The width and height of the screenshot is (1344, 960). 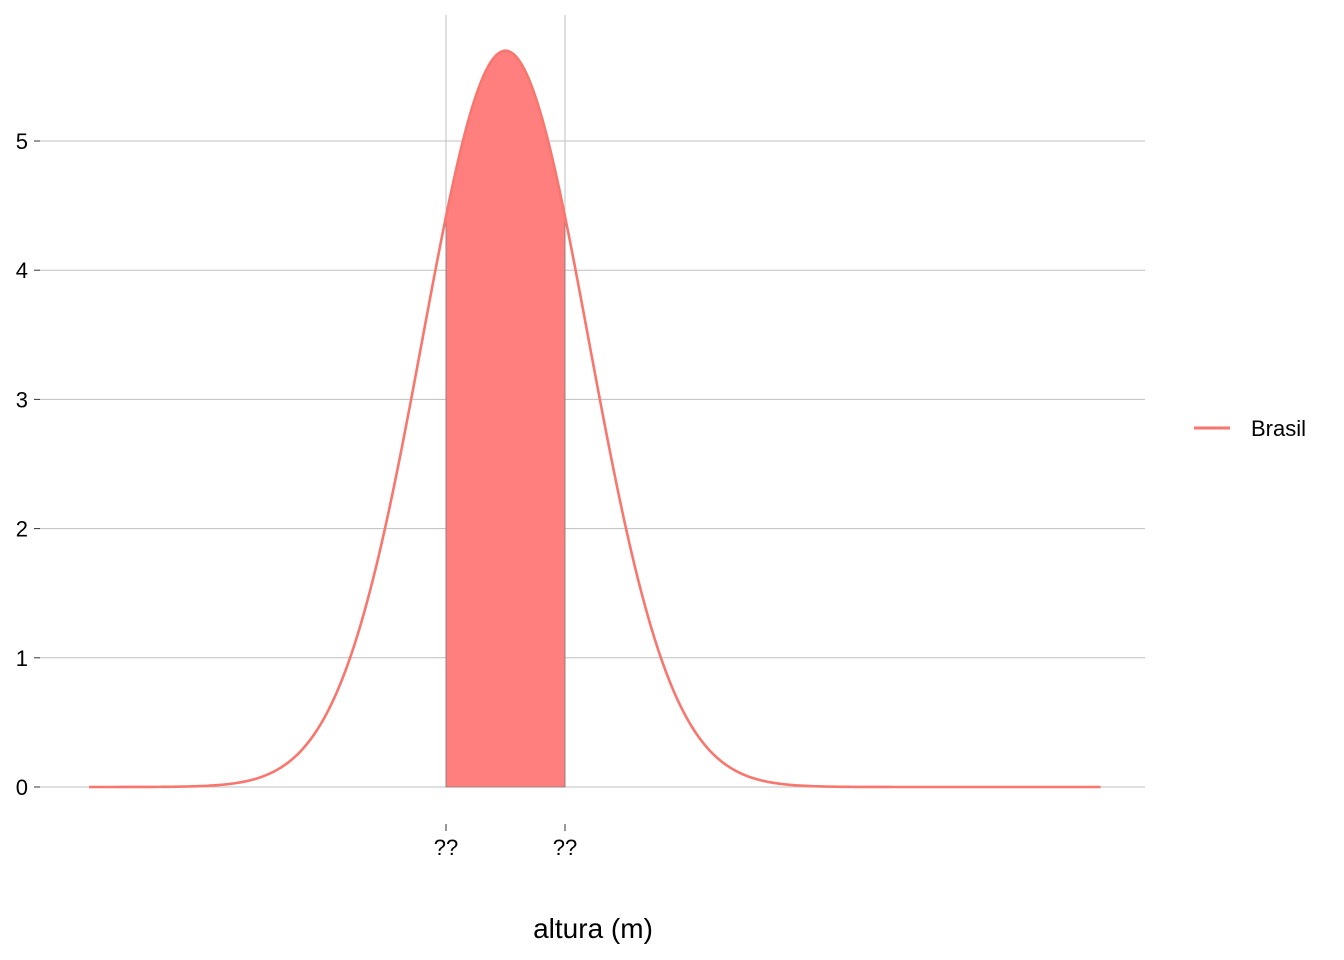 I want to click on y-tick-label: 5, so click(x=22, y=141).